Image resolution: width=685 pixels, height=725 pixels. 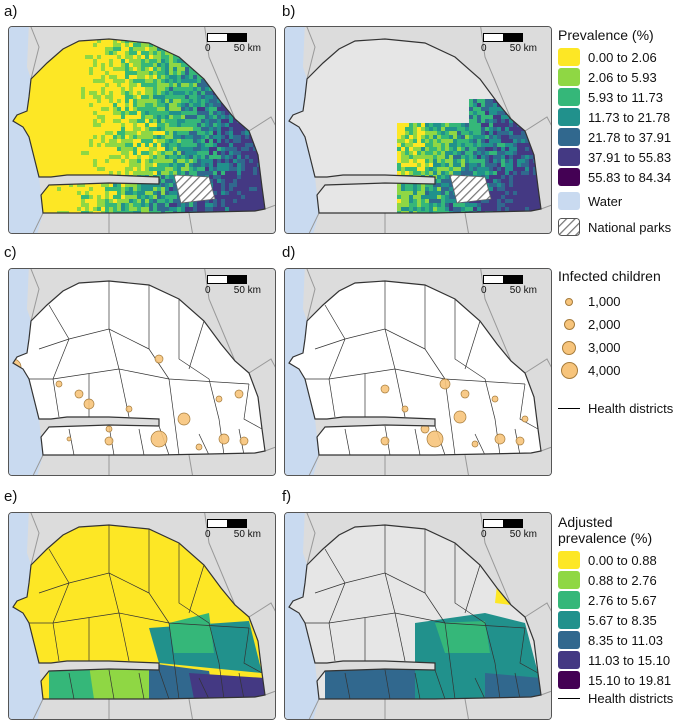 What do you see at coordinates (569, 698) in the screenshot?
I see `district-line-swatch` at bounding box center [569, 698].